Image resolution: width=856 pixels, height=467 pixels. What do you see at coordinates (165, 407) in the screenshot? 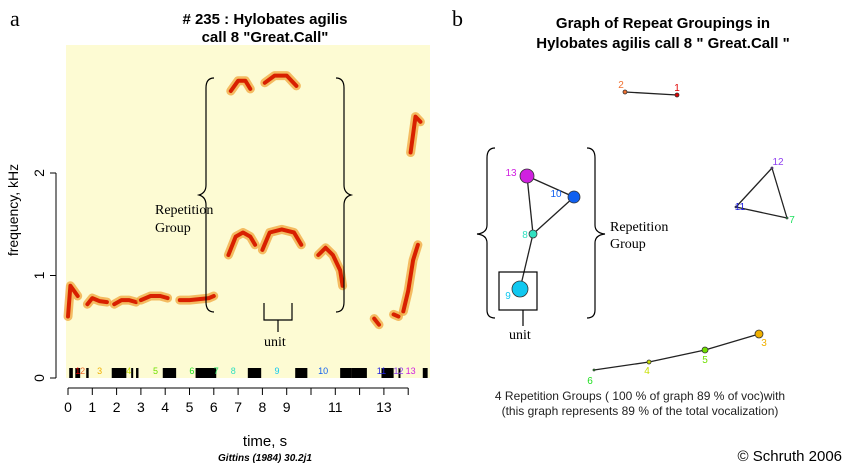
I see `x-tick-label: 4` at bounding box center [165, 407].